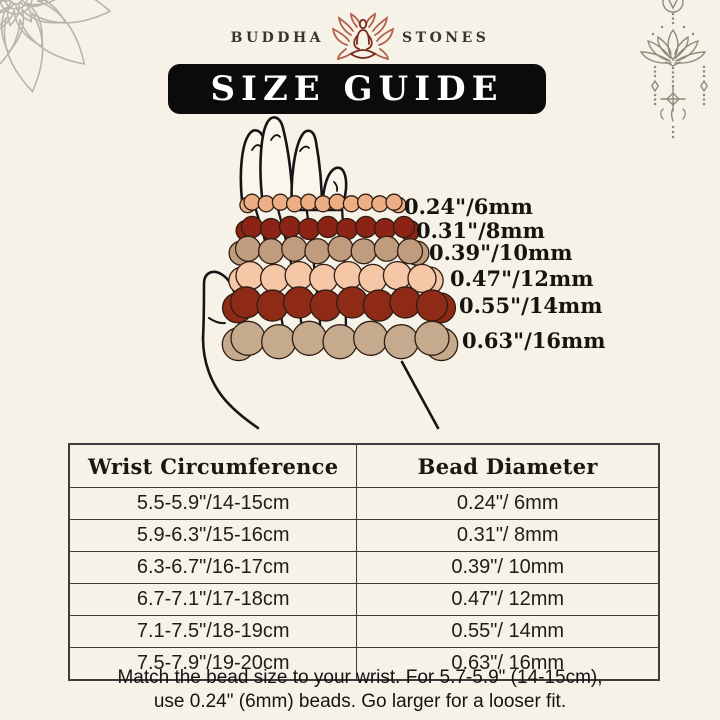  I want to click on bead-size-label: 0.55"/14mm, so click(530, 305).